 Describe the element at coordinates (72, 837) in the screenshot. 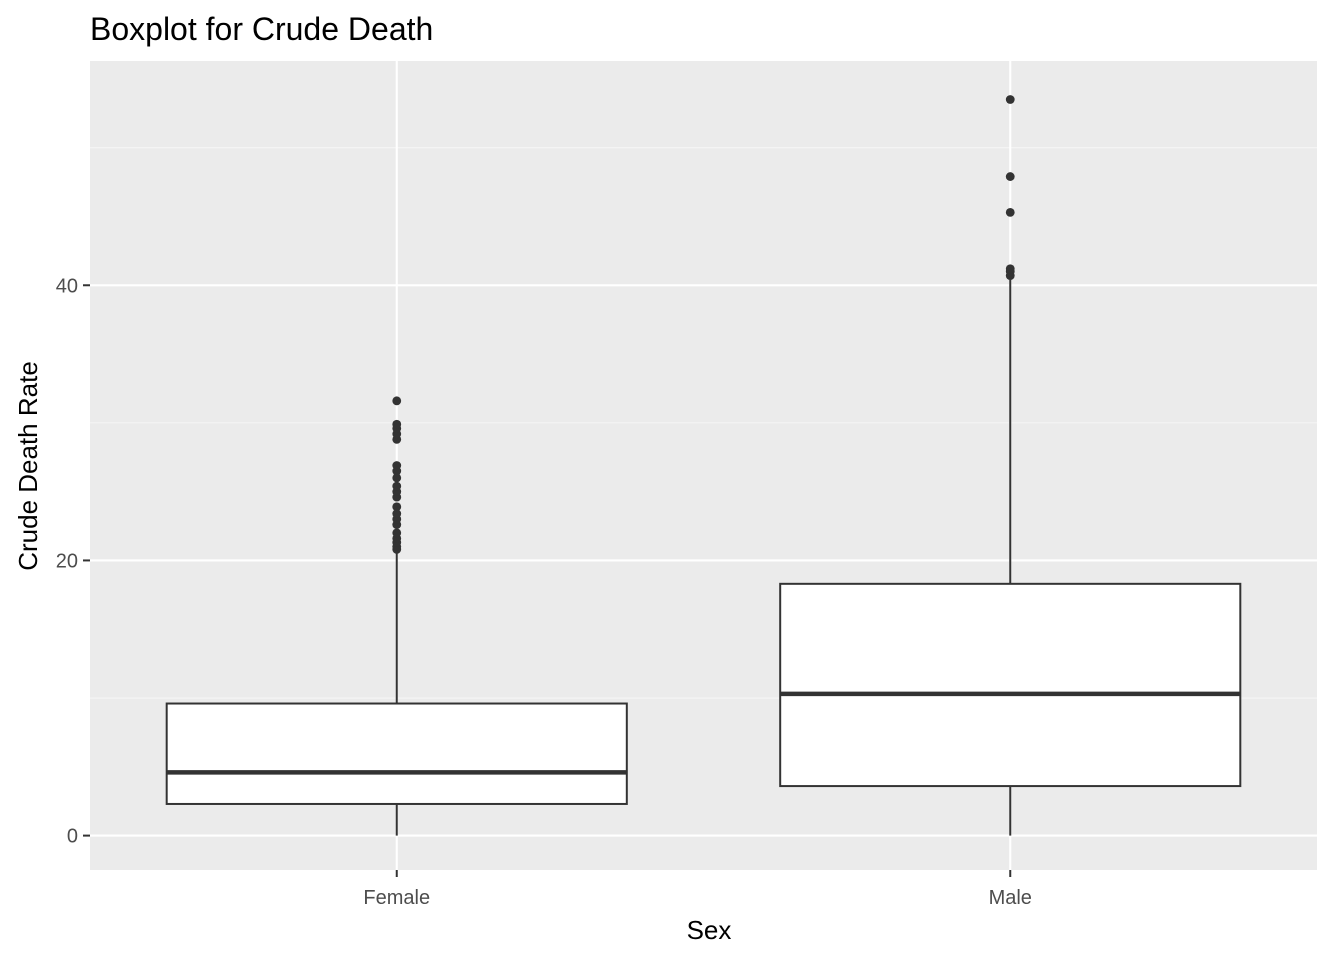

I see `y-tick-label: 0` at that location.